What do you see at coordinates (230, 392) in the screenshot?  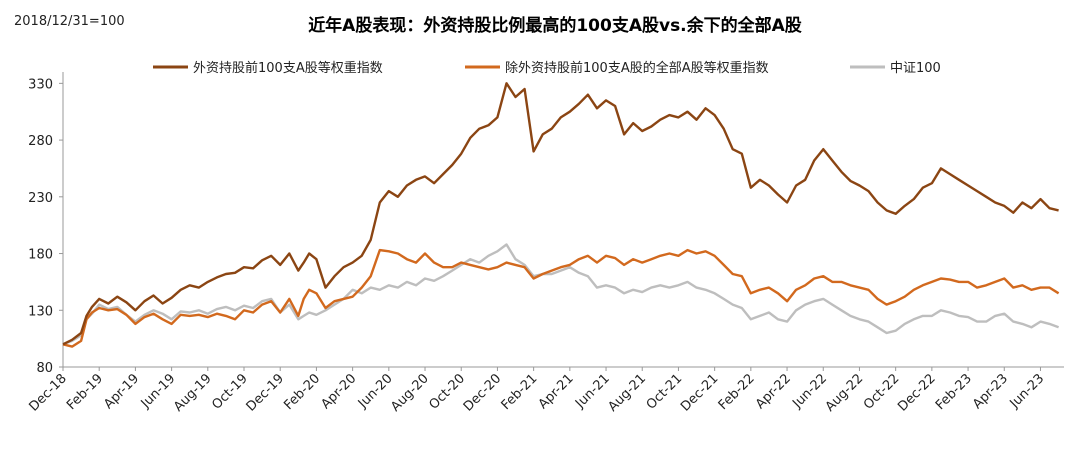 I see `x-tick-label: Oct-19` at bounding box center [230, 392].